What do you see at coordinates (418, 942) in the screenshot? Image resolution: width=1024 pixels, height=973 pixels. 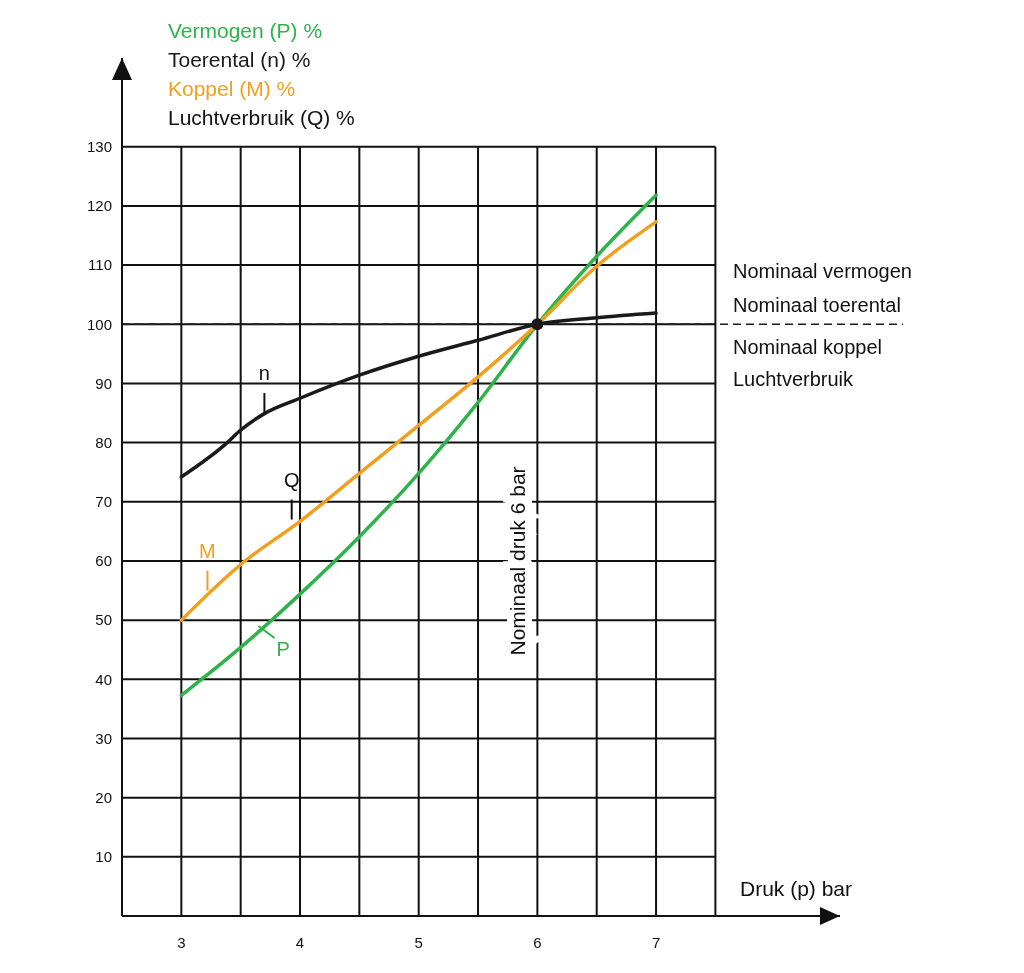 I see `x-tick-label: 5` at bounding box center [418, 942].